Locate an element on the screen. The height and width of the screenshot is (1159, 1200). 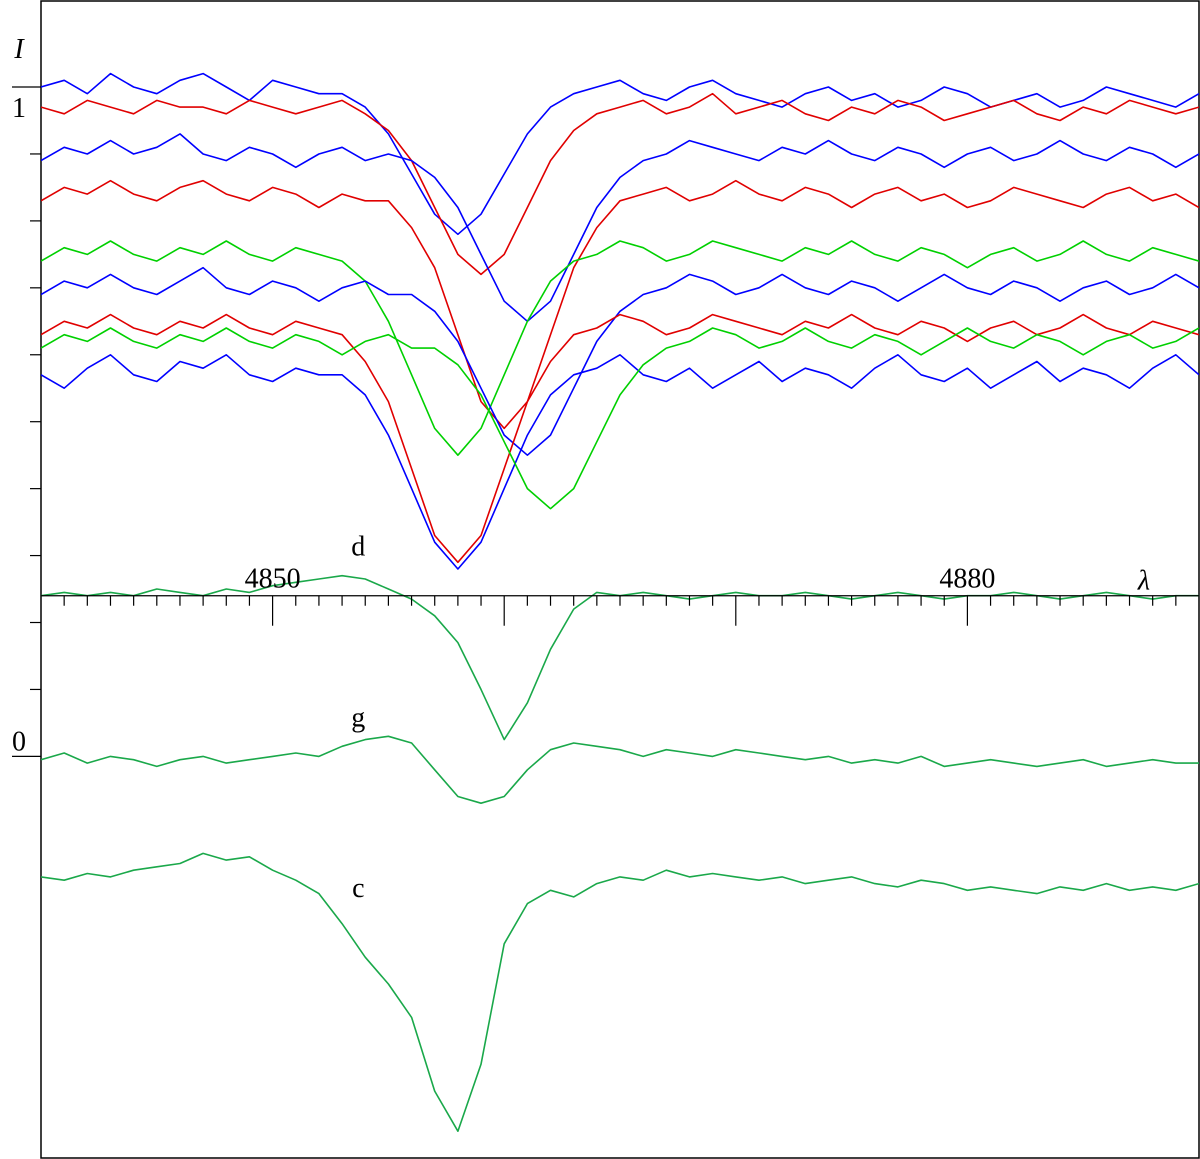
x-tick-label: 4880 is located at coordinates (967, 579).